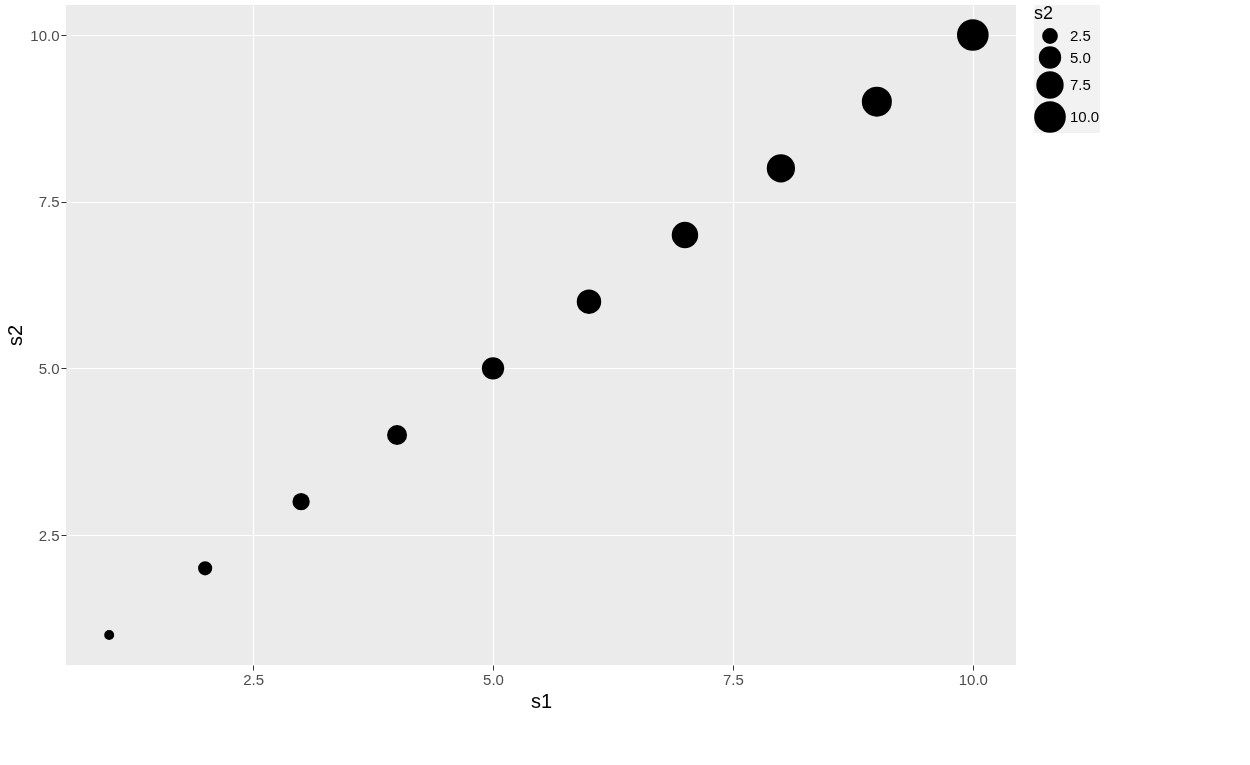 The image size is (1250, 765). What do you see at coordinates (1044, 13) in the screenshot?
I see `legend-title: s2` at bounding box center [1044, 13].